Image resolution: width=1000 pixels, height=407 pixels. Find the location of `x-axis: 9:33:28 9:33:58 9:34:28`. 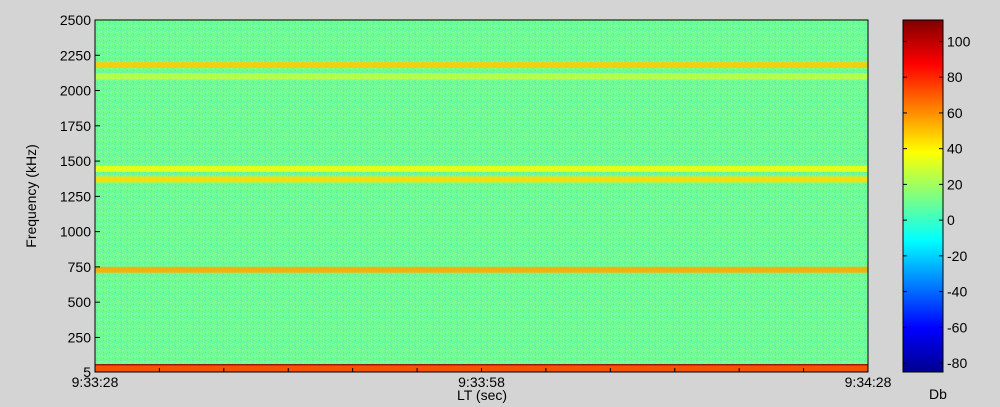

x-axis: 9:33:28 9:33:58 9:34:28 is located at coordinates (482, 379).